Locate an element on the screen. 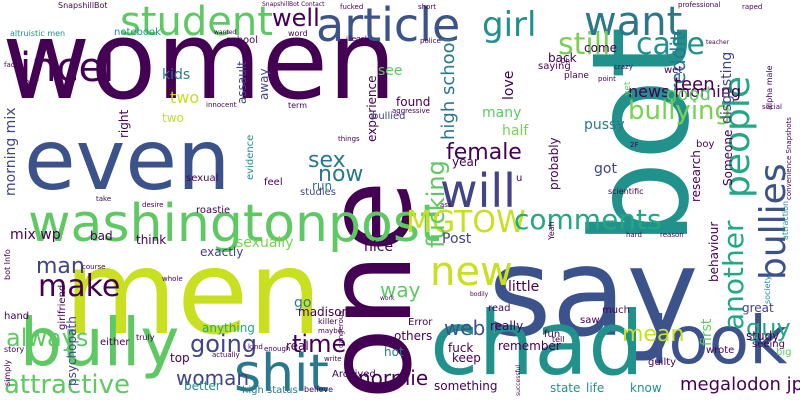  word-IQ: IQ is located at coordinates (26, 83).